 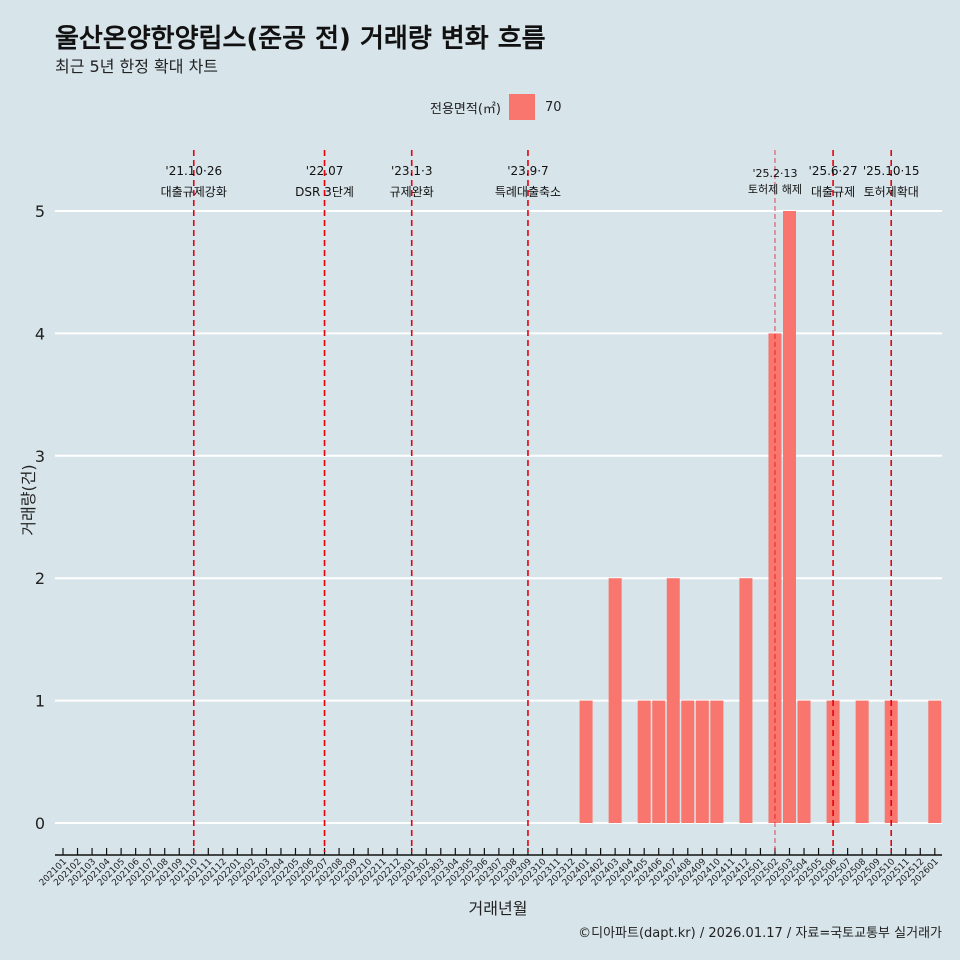 I want to click on legend-title: 전용면적(㎡), so click(x=465, y=109).